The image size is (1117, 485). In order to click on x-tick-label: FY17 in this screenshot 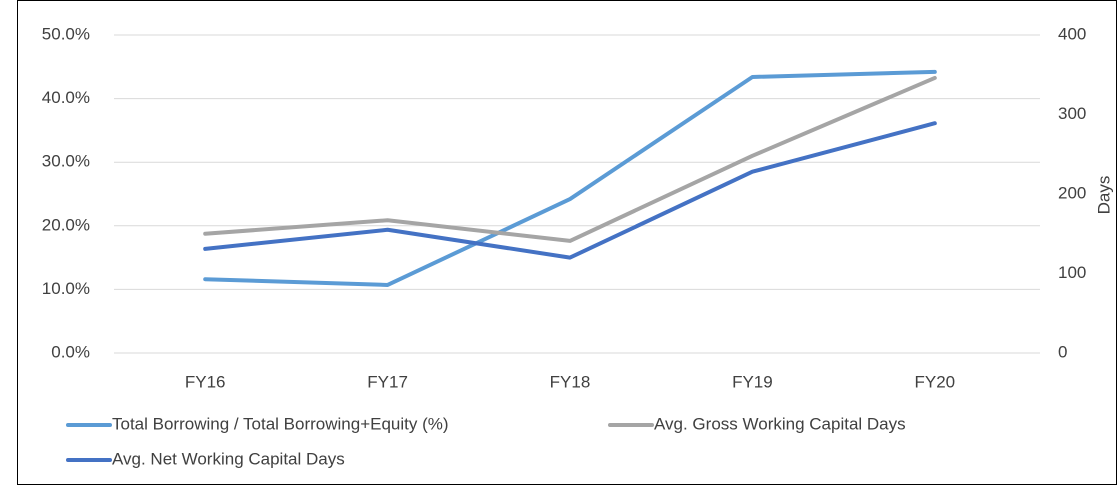, I will do `click(387, 381)`.